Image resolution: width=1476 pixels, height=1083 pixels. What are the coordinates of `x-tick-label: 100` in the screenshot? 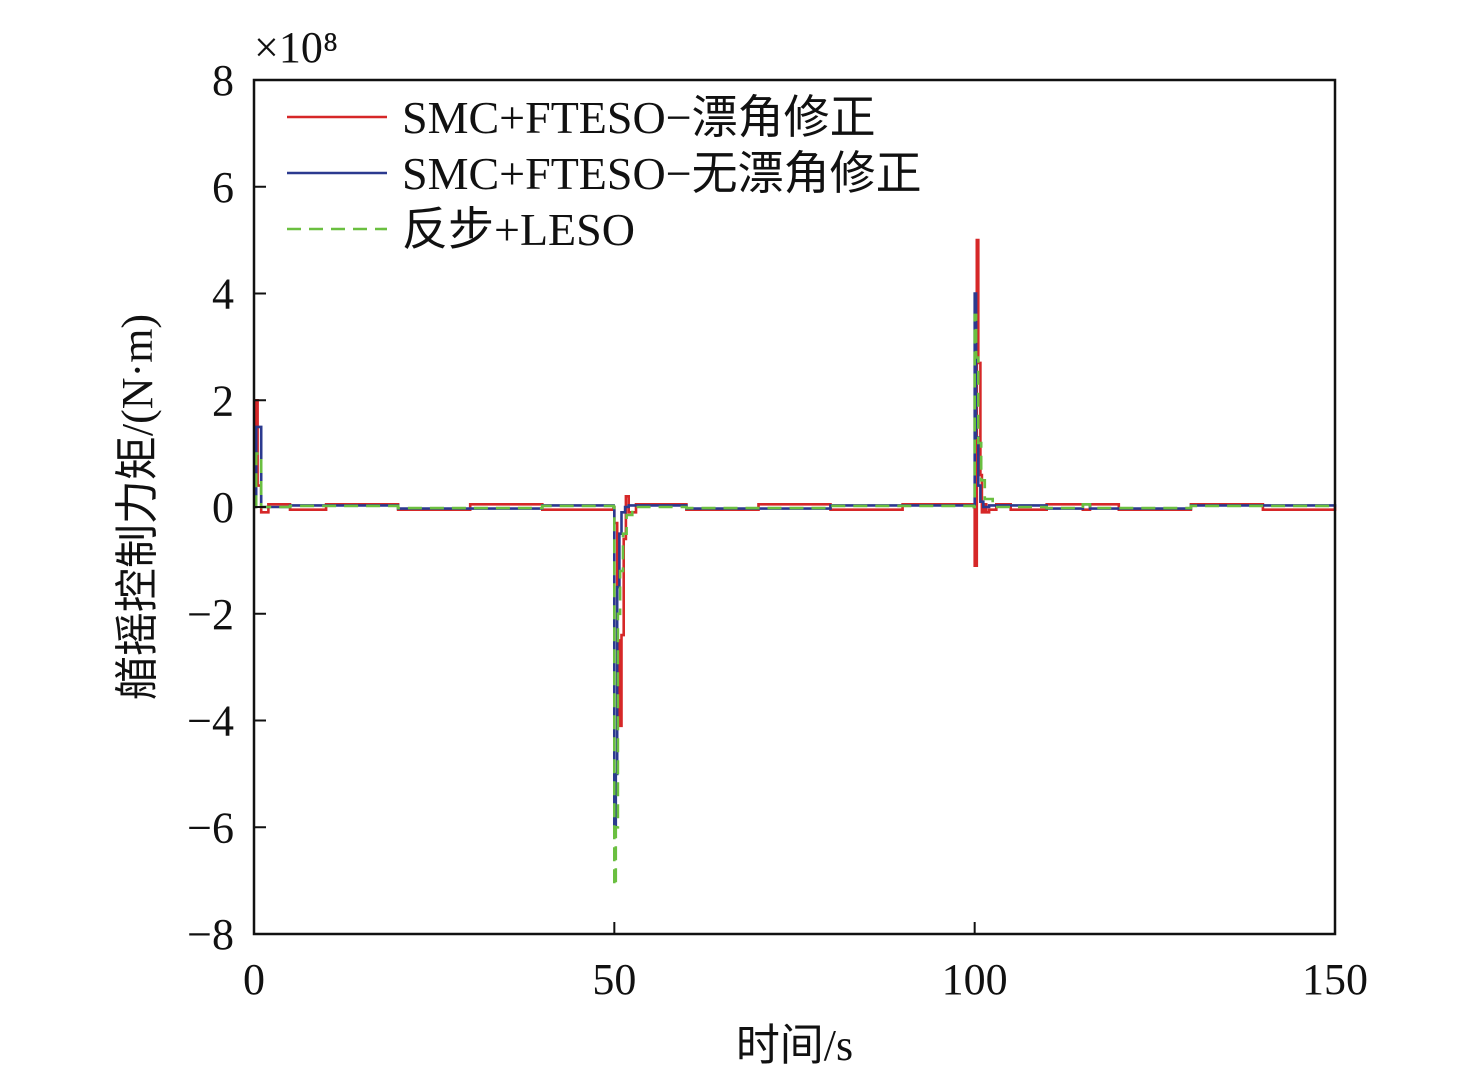 It's located at (975, 979).